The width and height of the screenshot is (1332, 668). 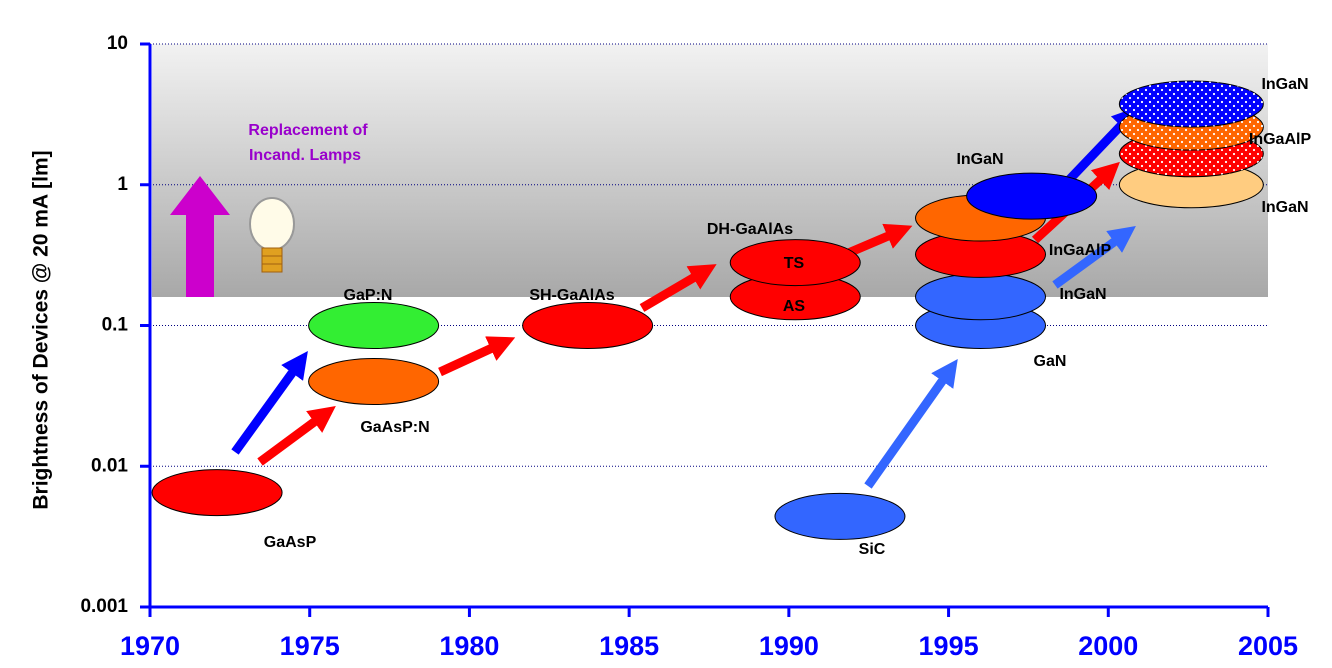 I want to click on y-tick-label: 1, so click(x=122, y=184).